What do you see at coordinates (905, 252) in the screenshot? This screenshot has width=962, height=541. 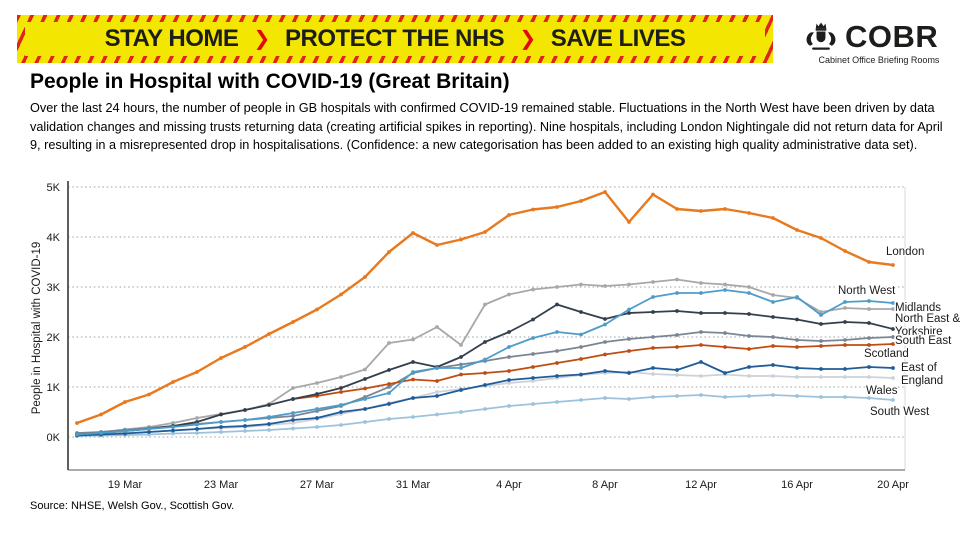 I see `series-label-london: London` at bounding box center [905, 252].